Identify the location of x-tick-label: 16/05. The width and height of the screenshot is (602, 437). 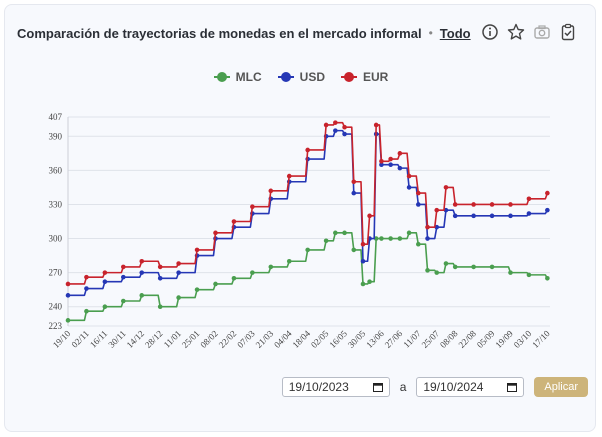
(338, 339).